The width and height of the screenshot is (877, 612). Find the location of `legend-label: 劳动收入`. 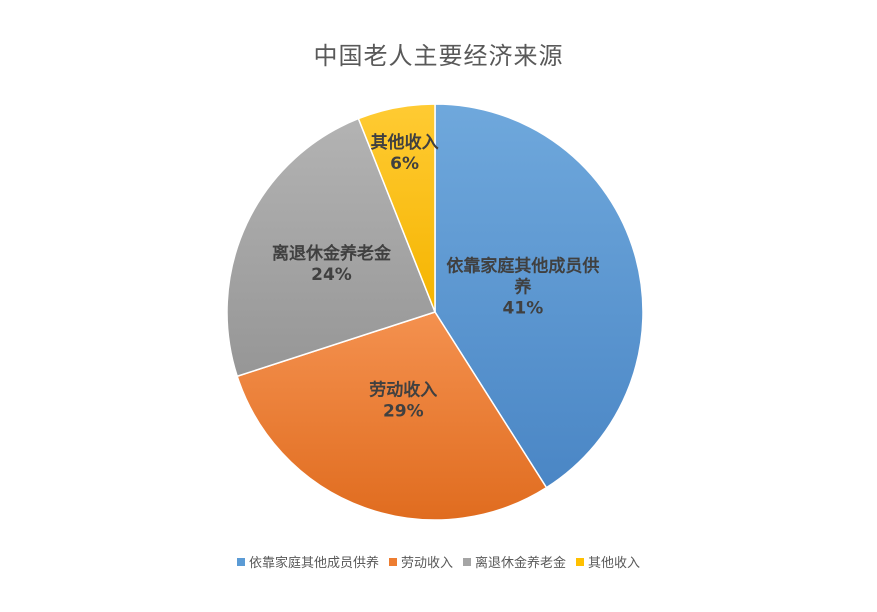

legend-label: 劳动收入 is located at coordinates (426, 563).